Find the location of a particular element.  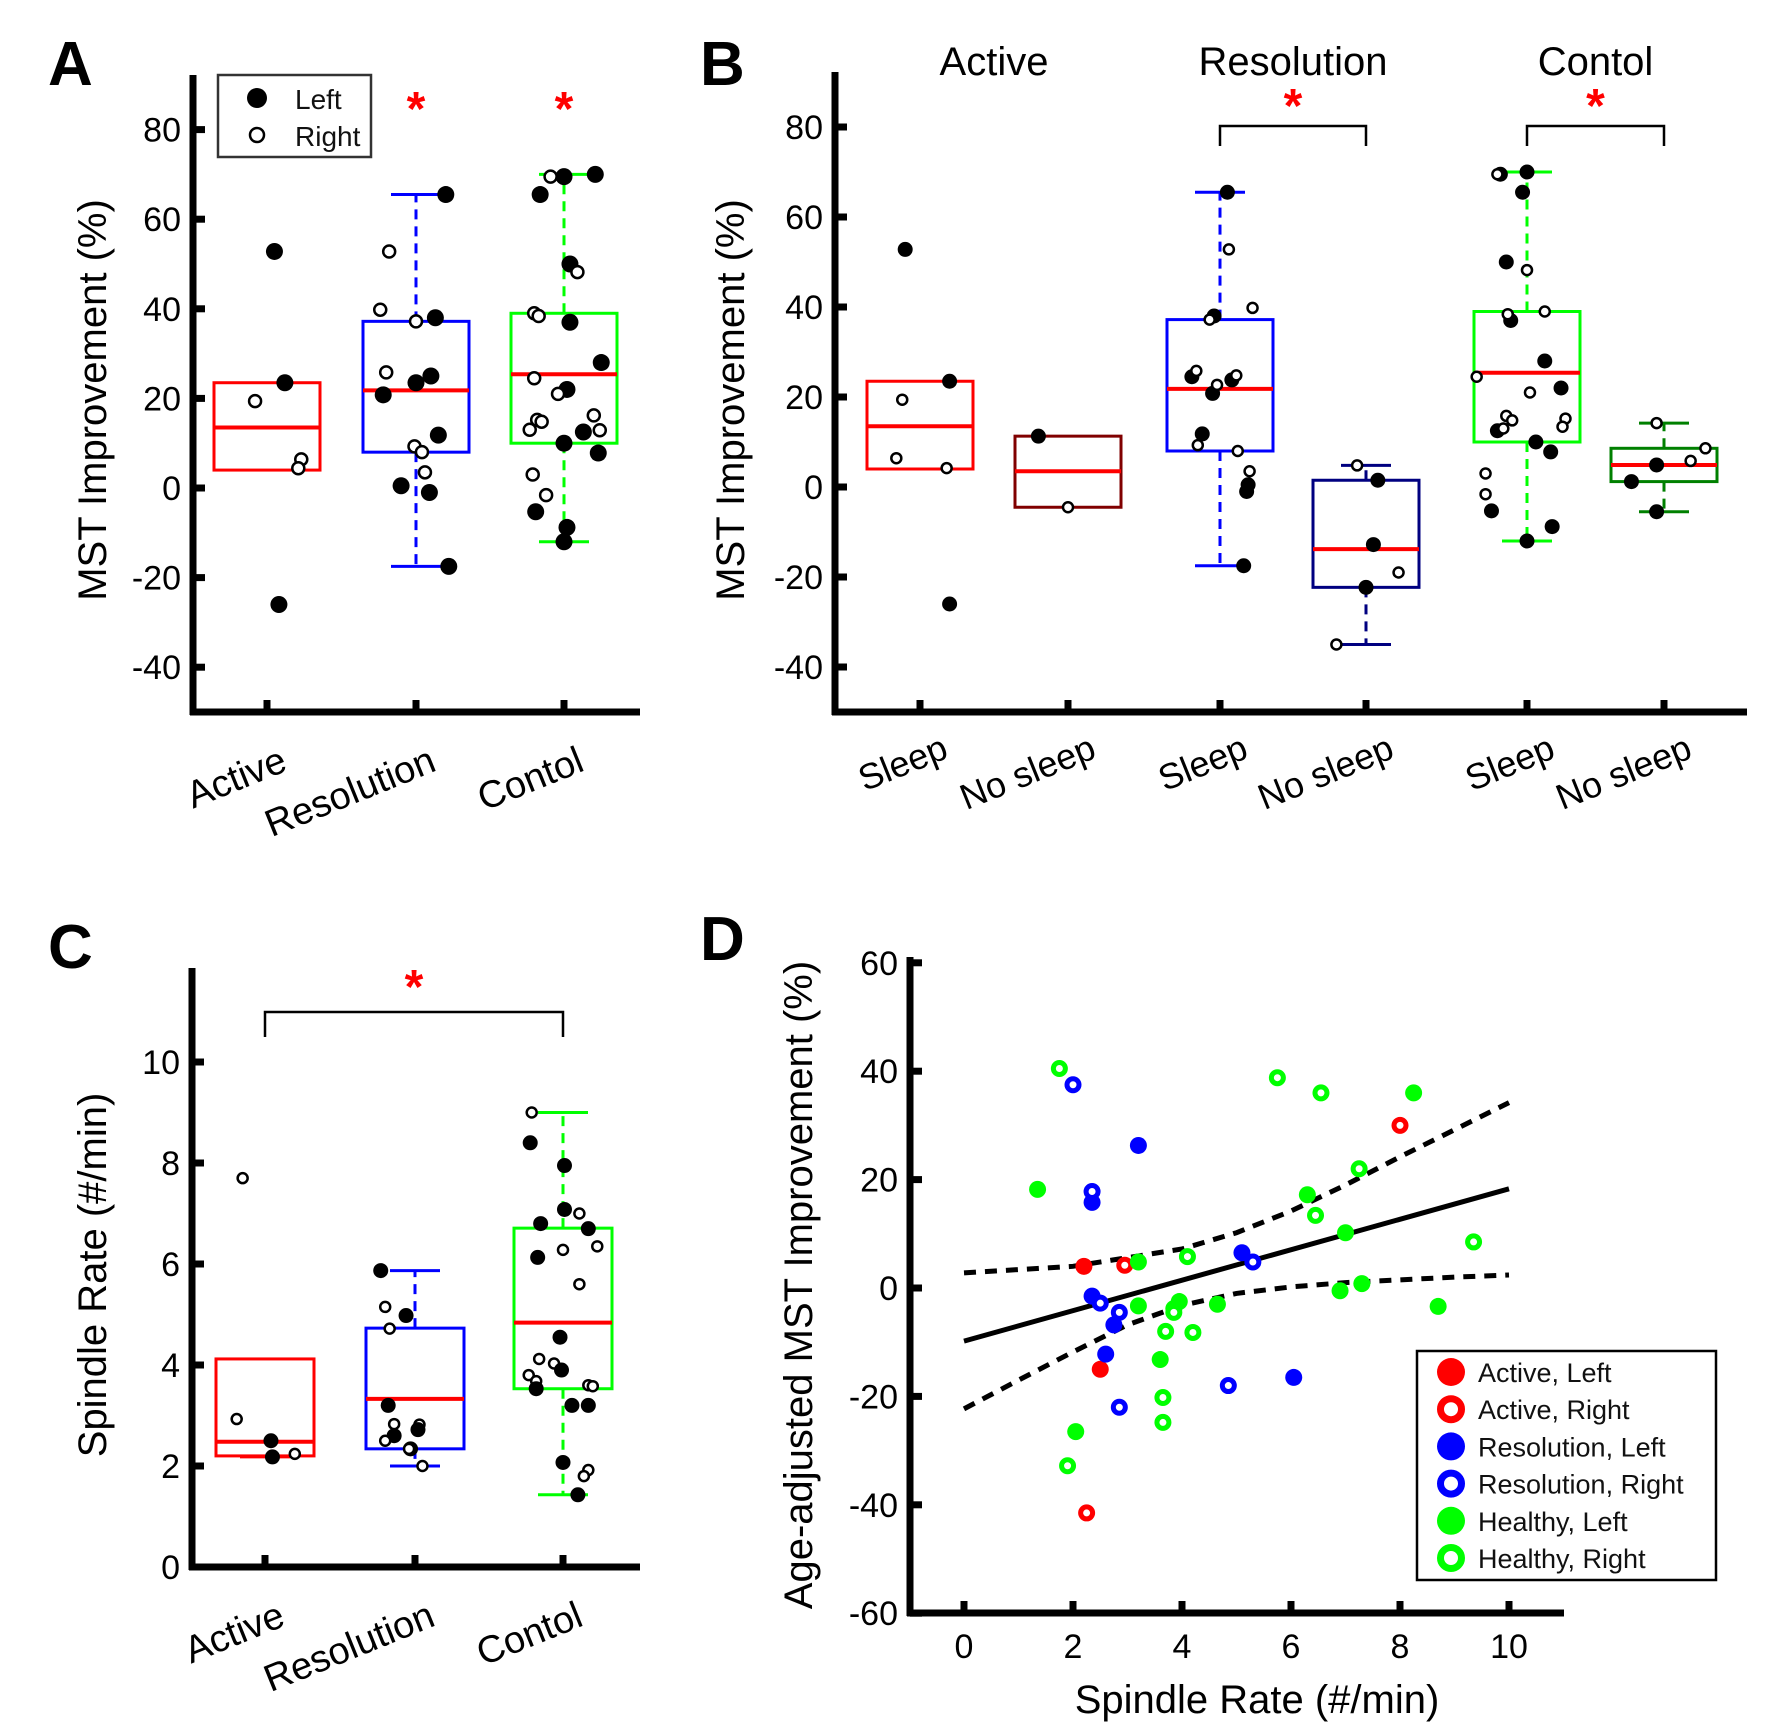

y-tick-label: 60 is located at coordinates (879, 964).